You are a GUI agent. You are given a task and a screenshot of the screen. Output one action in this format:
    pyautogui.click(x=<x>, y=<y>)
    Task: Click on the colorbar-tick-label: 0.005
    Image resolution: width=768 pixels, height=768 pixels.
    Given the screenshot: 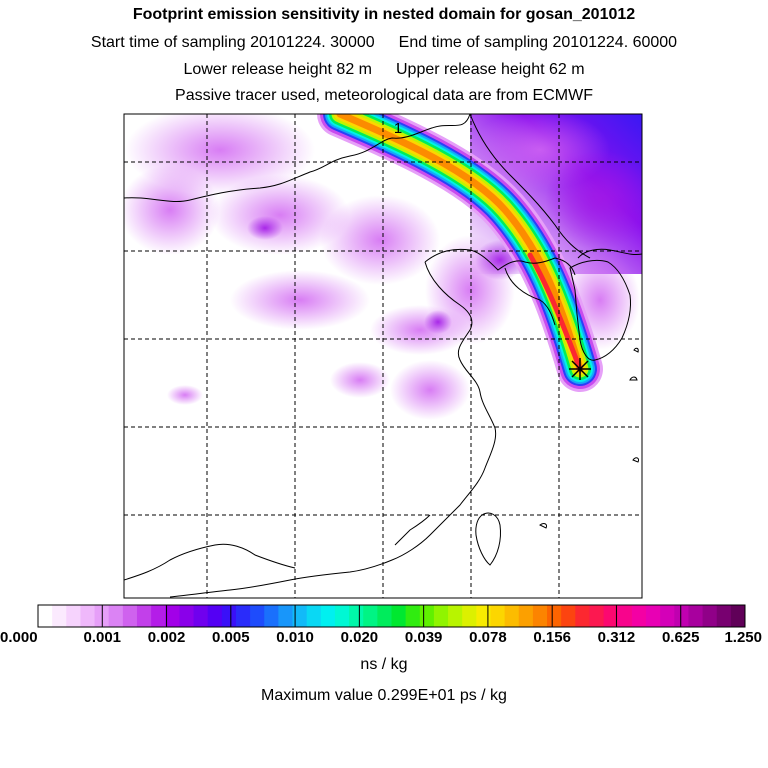 What is the action you would take?
    pyautogui.click(x=231, y=637)
    